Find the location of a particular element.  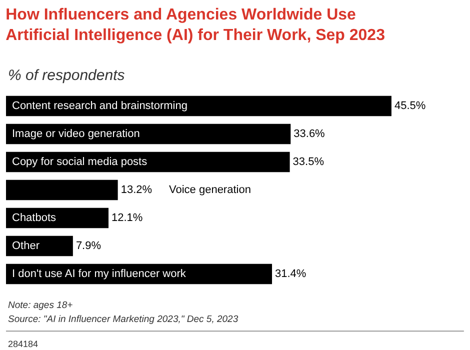

data-label: 33.6% is located at coordinates (310, 134).